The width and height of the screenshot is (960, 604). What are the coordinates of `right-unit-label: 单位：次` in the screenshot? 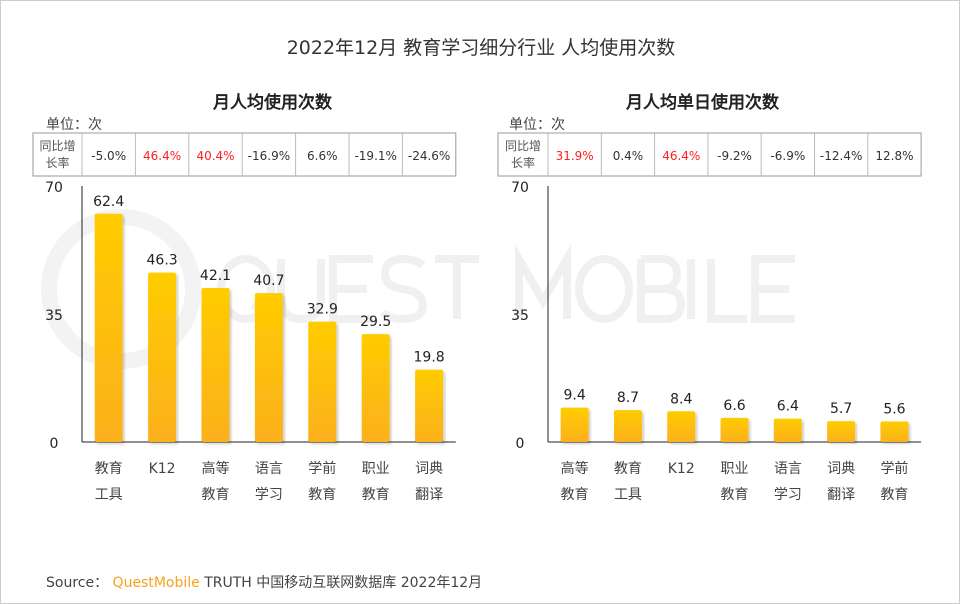 It's located at (537, 125).